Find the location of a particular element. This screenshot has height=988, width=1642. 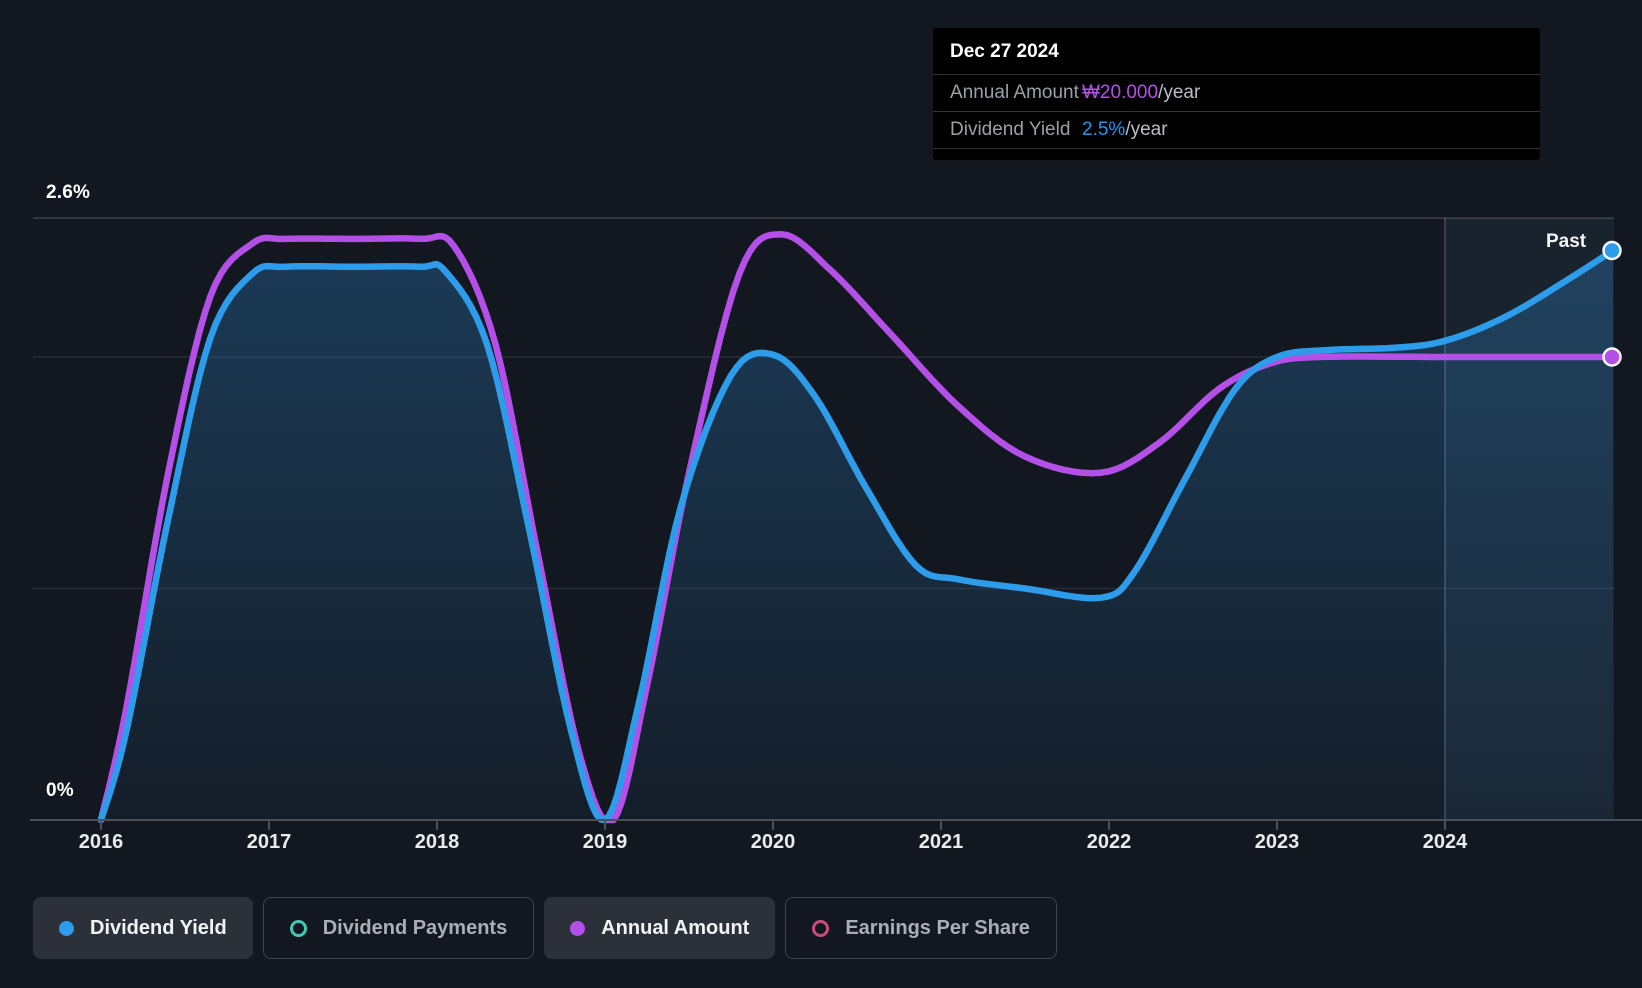

legend-toggle-annual-amount: Annual Amount is located at coordinates (660, 928).